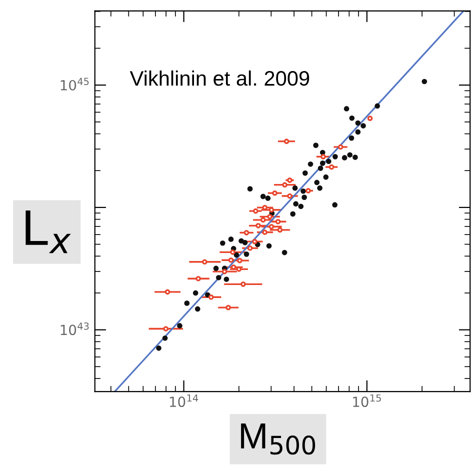  What do you see at coordinates (74, 329) in the screenshot?
I see `y-tick-label: 10$^{43}$` at bounding box center [74, 329].